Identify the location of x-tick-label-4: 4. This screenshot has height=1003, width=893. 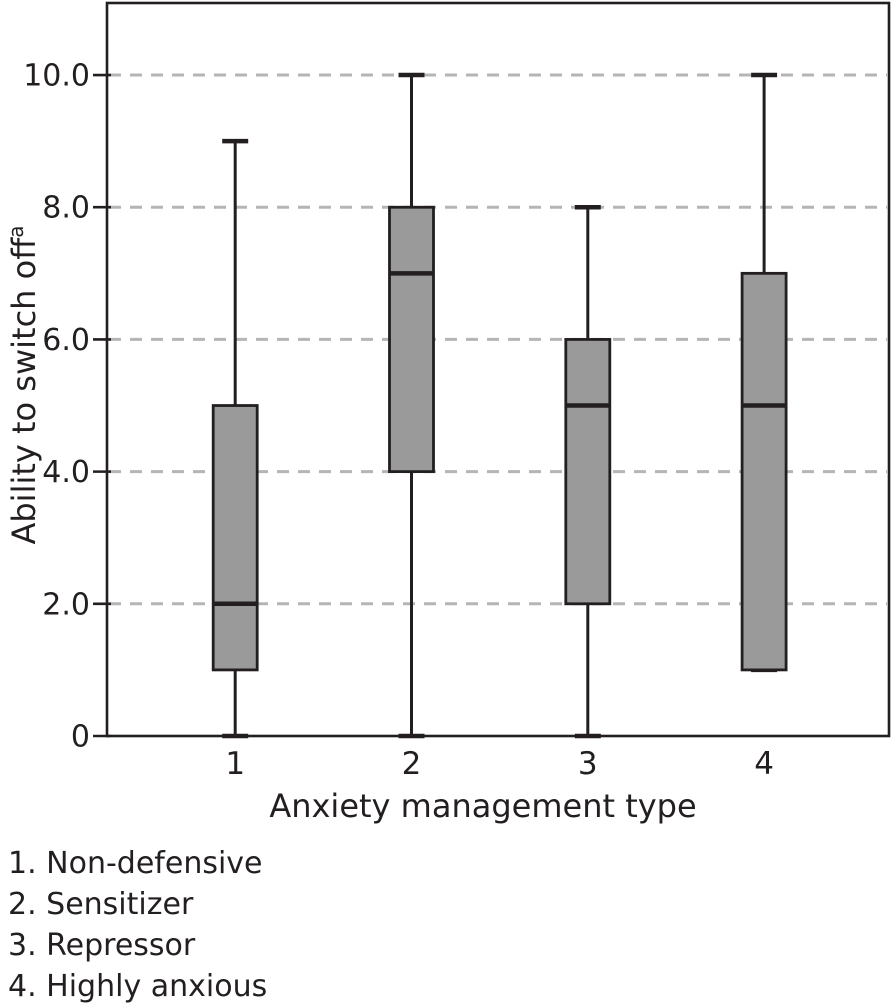
(764, 764).